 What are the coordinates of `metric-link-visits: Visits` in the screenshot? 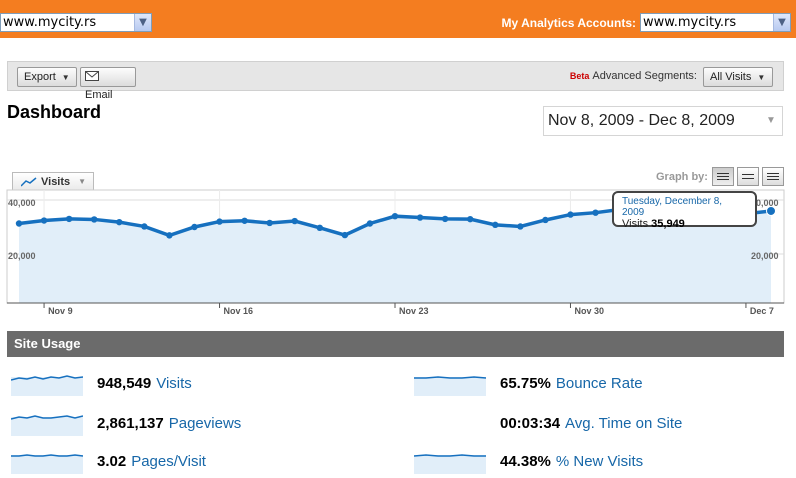 It's located at (174, 383).